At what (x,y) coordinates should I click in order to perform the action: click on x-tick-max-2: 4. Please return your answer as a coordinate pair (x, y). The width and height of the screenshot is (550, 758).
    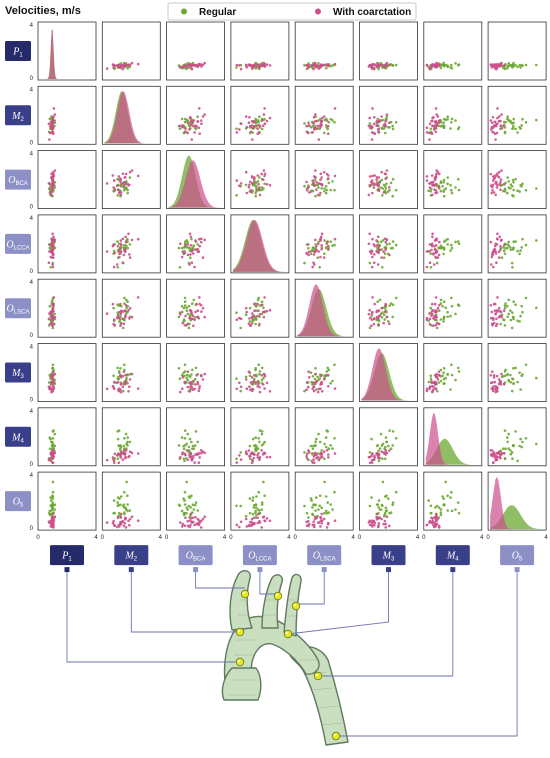
    Looking at the image, I should click on (225, 538).